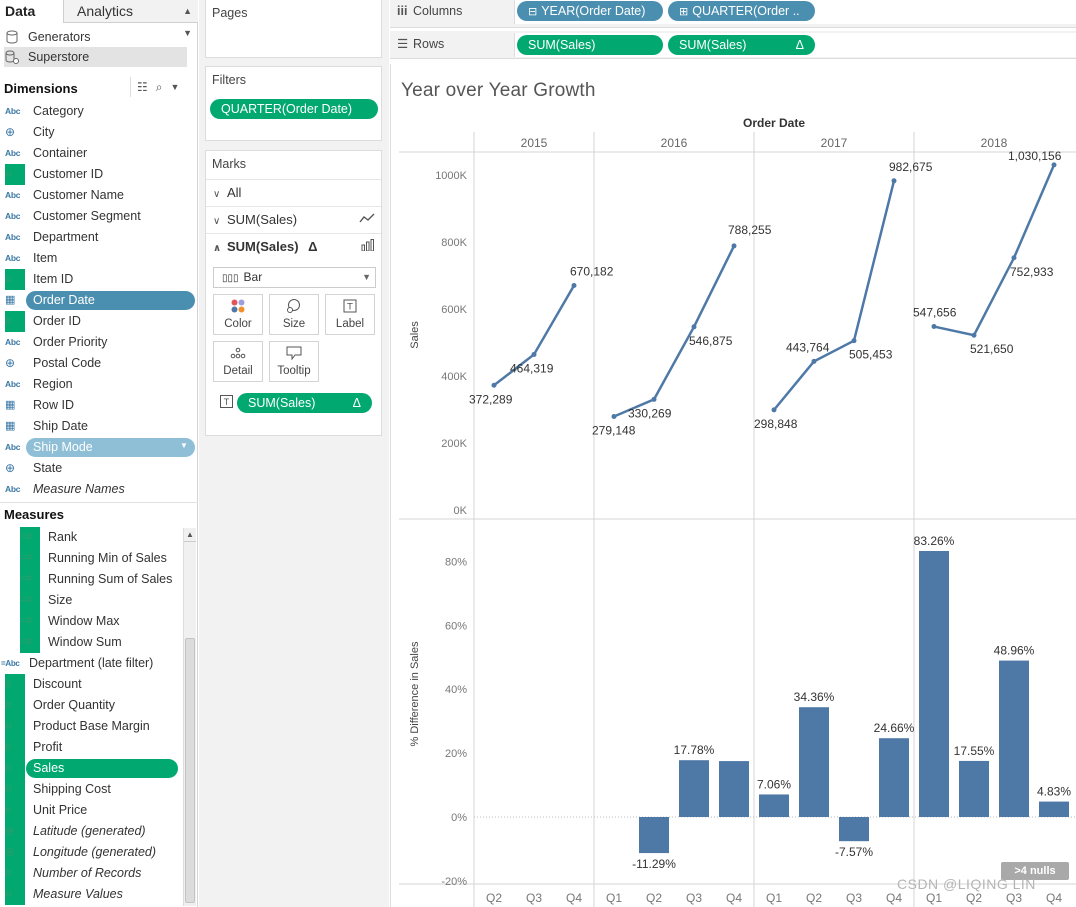 Image resolution: width=1076 pixels, height=907 pixels. Describe the element at coordinates (741, 11) in the screenshot. I see `column-pill-quarter: ⊞ QUARTER(Order ..` at that location.